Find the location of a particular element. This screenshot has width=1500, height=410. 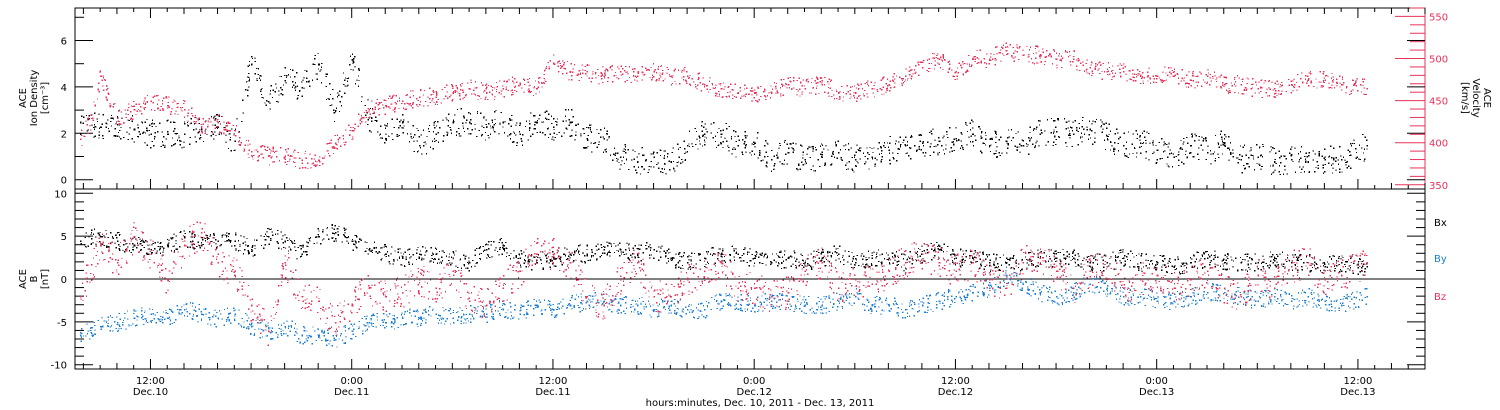

by-point is located at coordinates (117, 322).